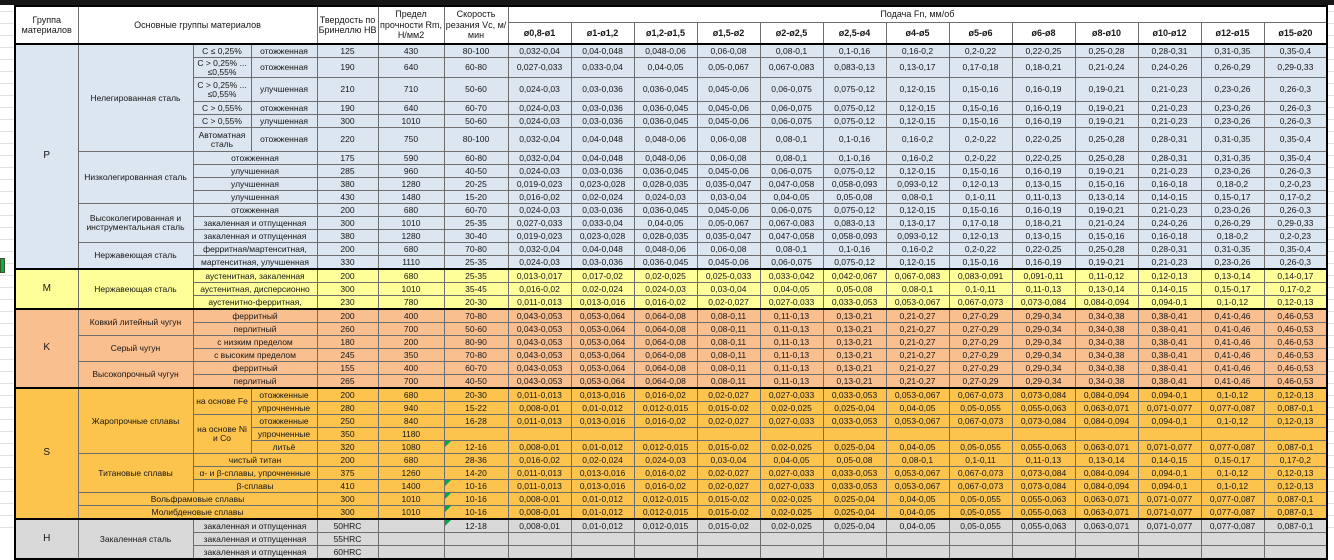  What do you see at coordinates (255, 342) in the screenshot?
I see `treatment-cell: с низким пределом` at bounding box center [255, 342].